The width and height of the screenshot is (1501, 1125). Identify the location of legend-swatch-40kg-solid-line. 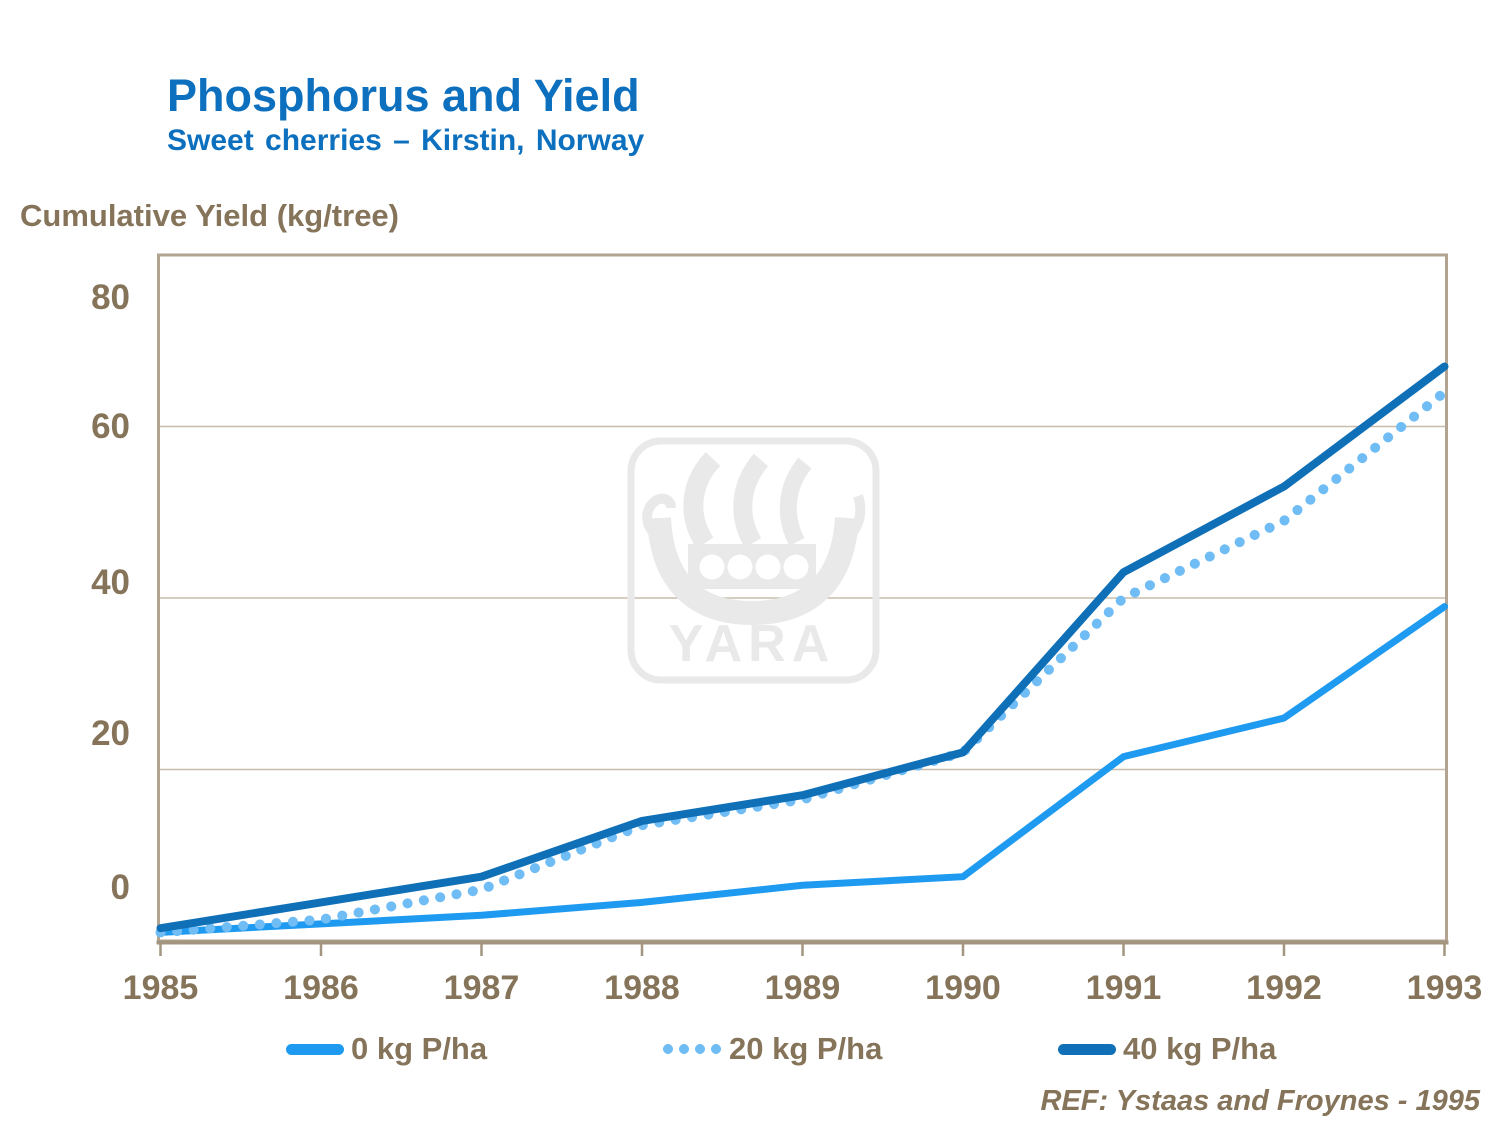
(1087, 1049).